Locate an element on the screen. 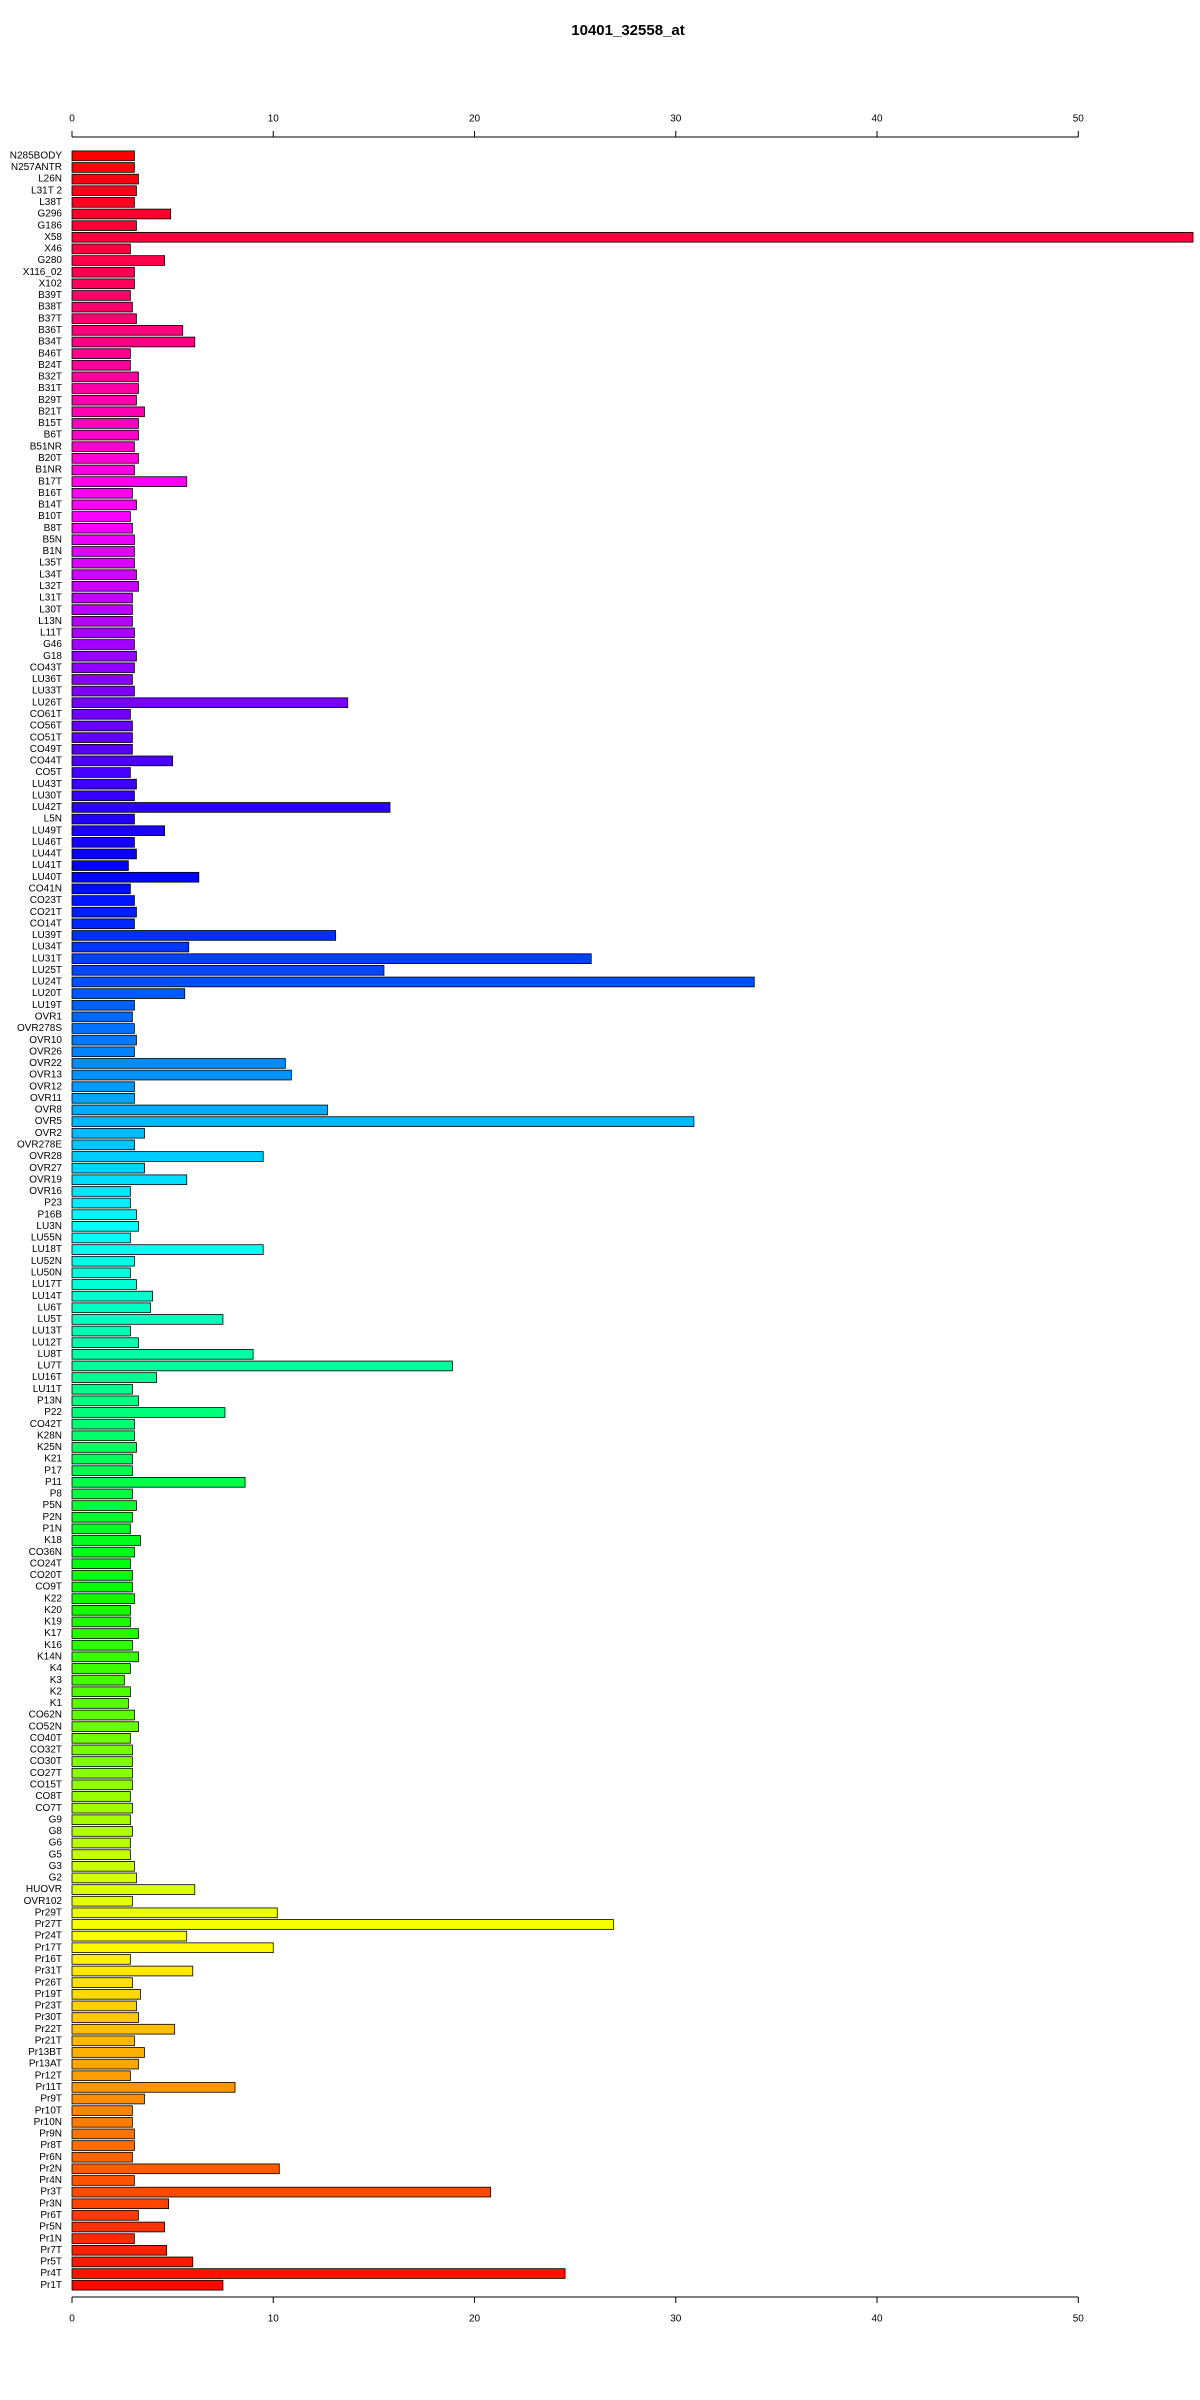 The height and width of the screenshot is (2400, 1200). y-tick-label: LU50N is located at coordinates (46, 1273).